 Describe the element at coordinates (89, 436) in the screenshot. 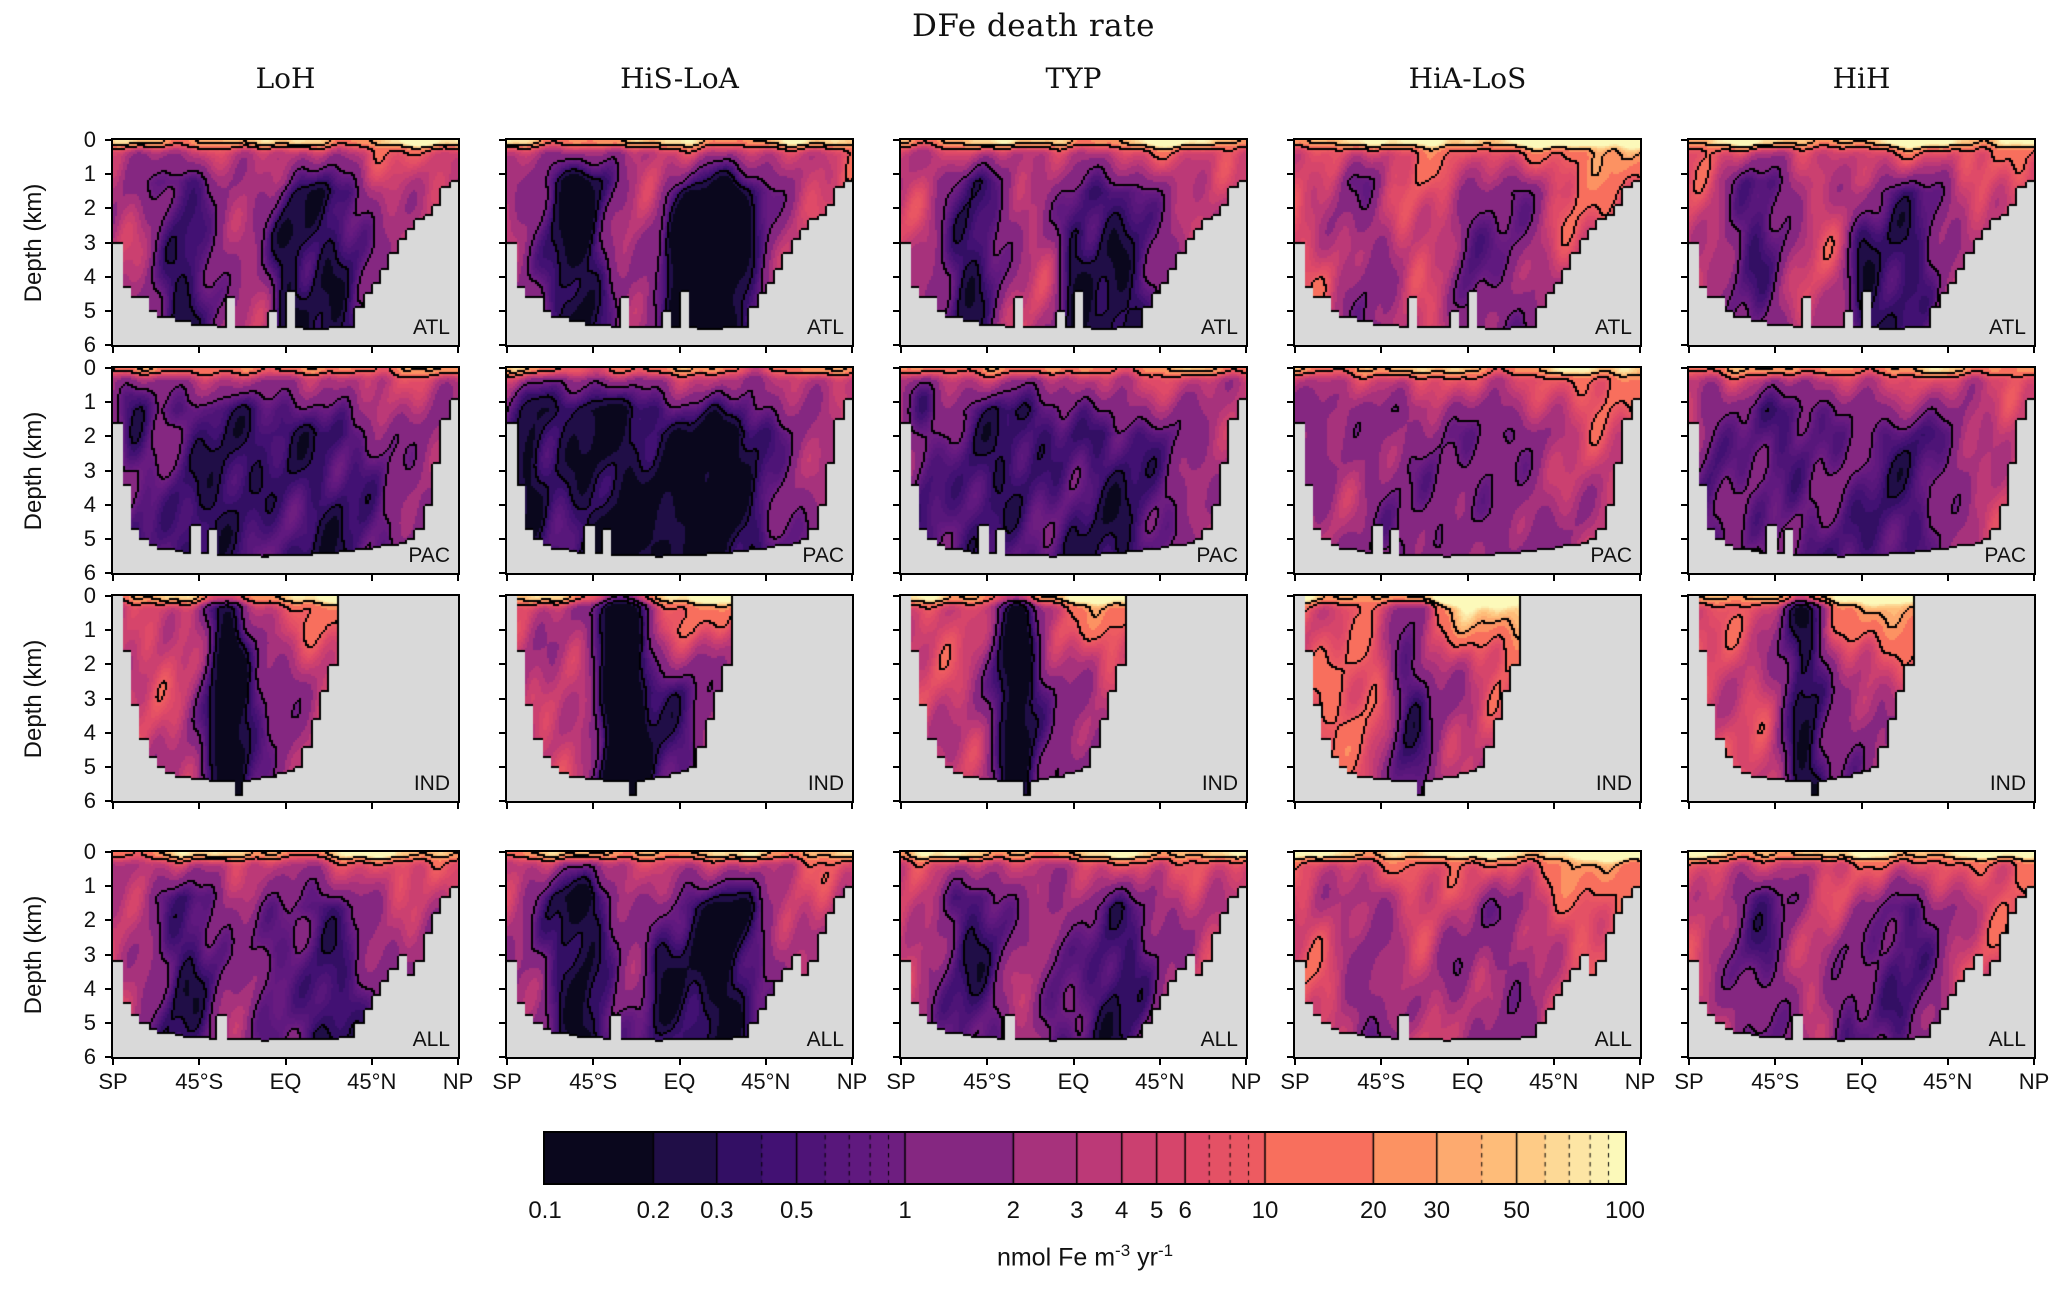

I see `y-tick-label: 2` at that location.